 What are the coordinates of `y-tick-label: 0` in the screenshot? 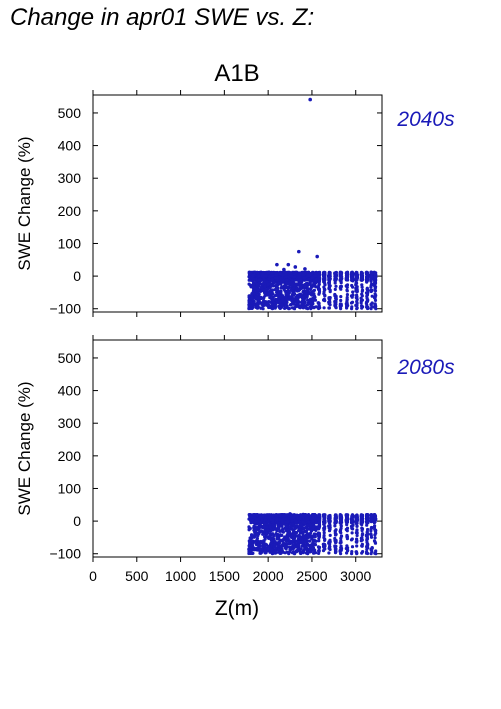 It's located at (77, 276).